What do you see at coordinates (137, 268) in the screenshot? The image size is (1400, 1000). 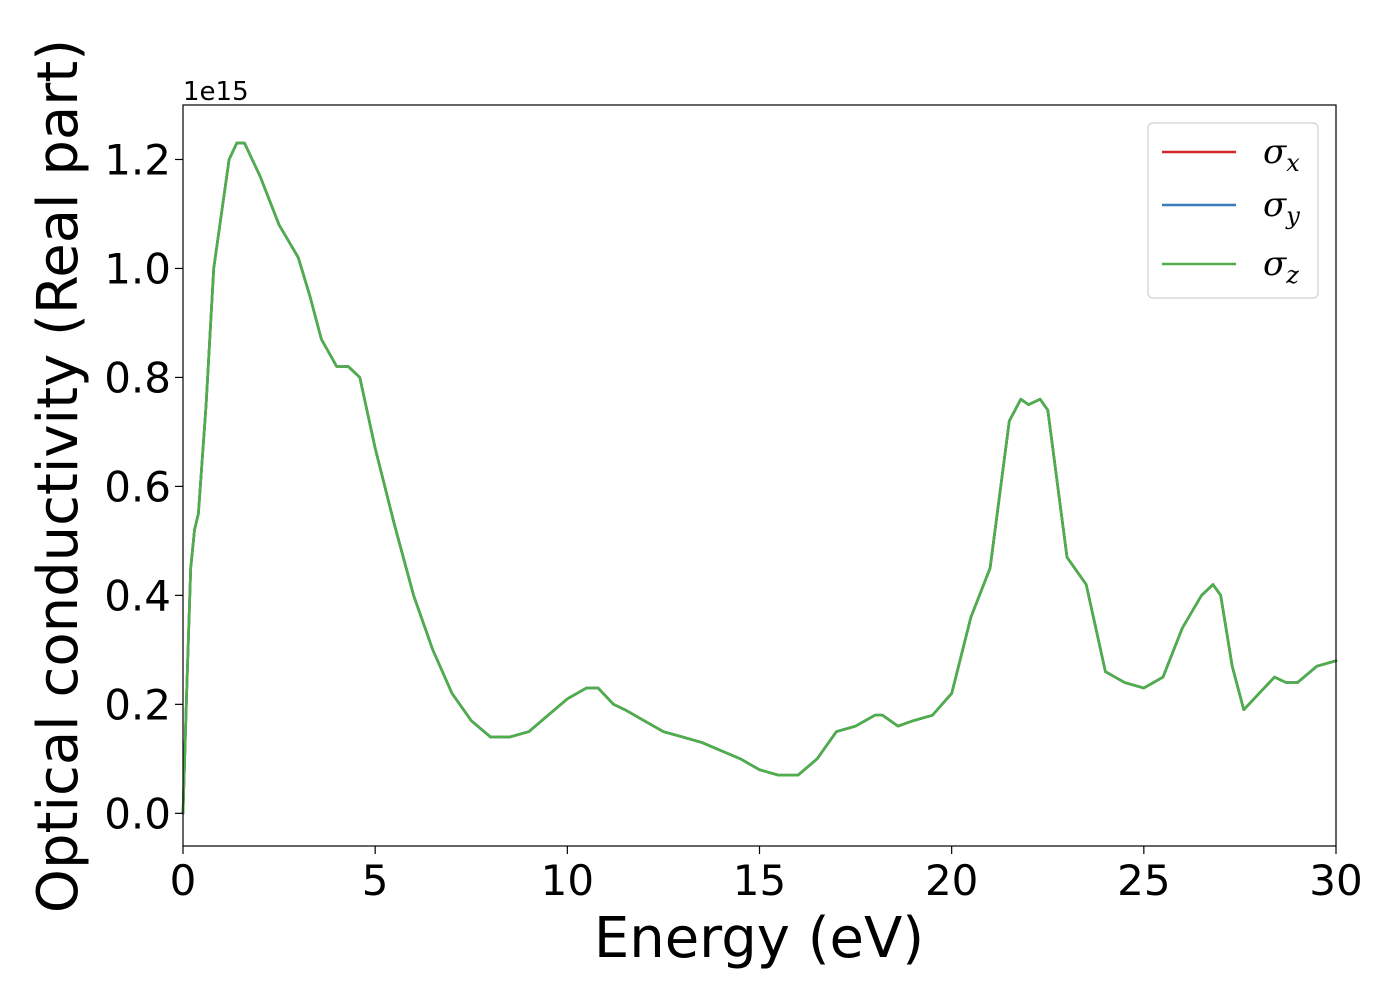 I see `y-tick-label: 1.0` at bounding box center [137, 268].